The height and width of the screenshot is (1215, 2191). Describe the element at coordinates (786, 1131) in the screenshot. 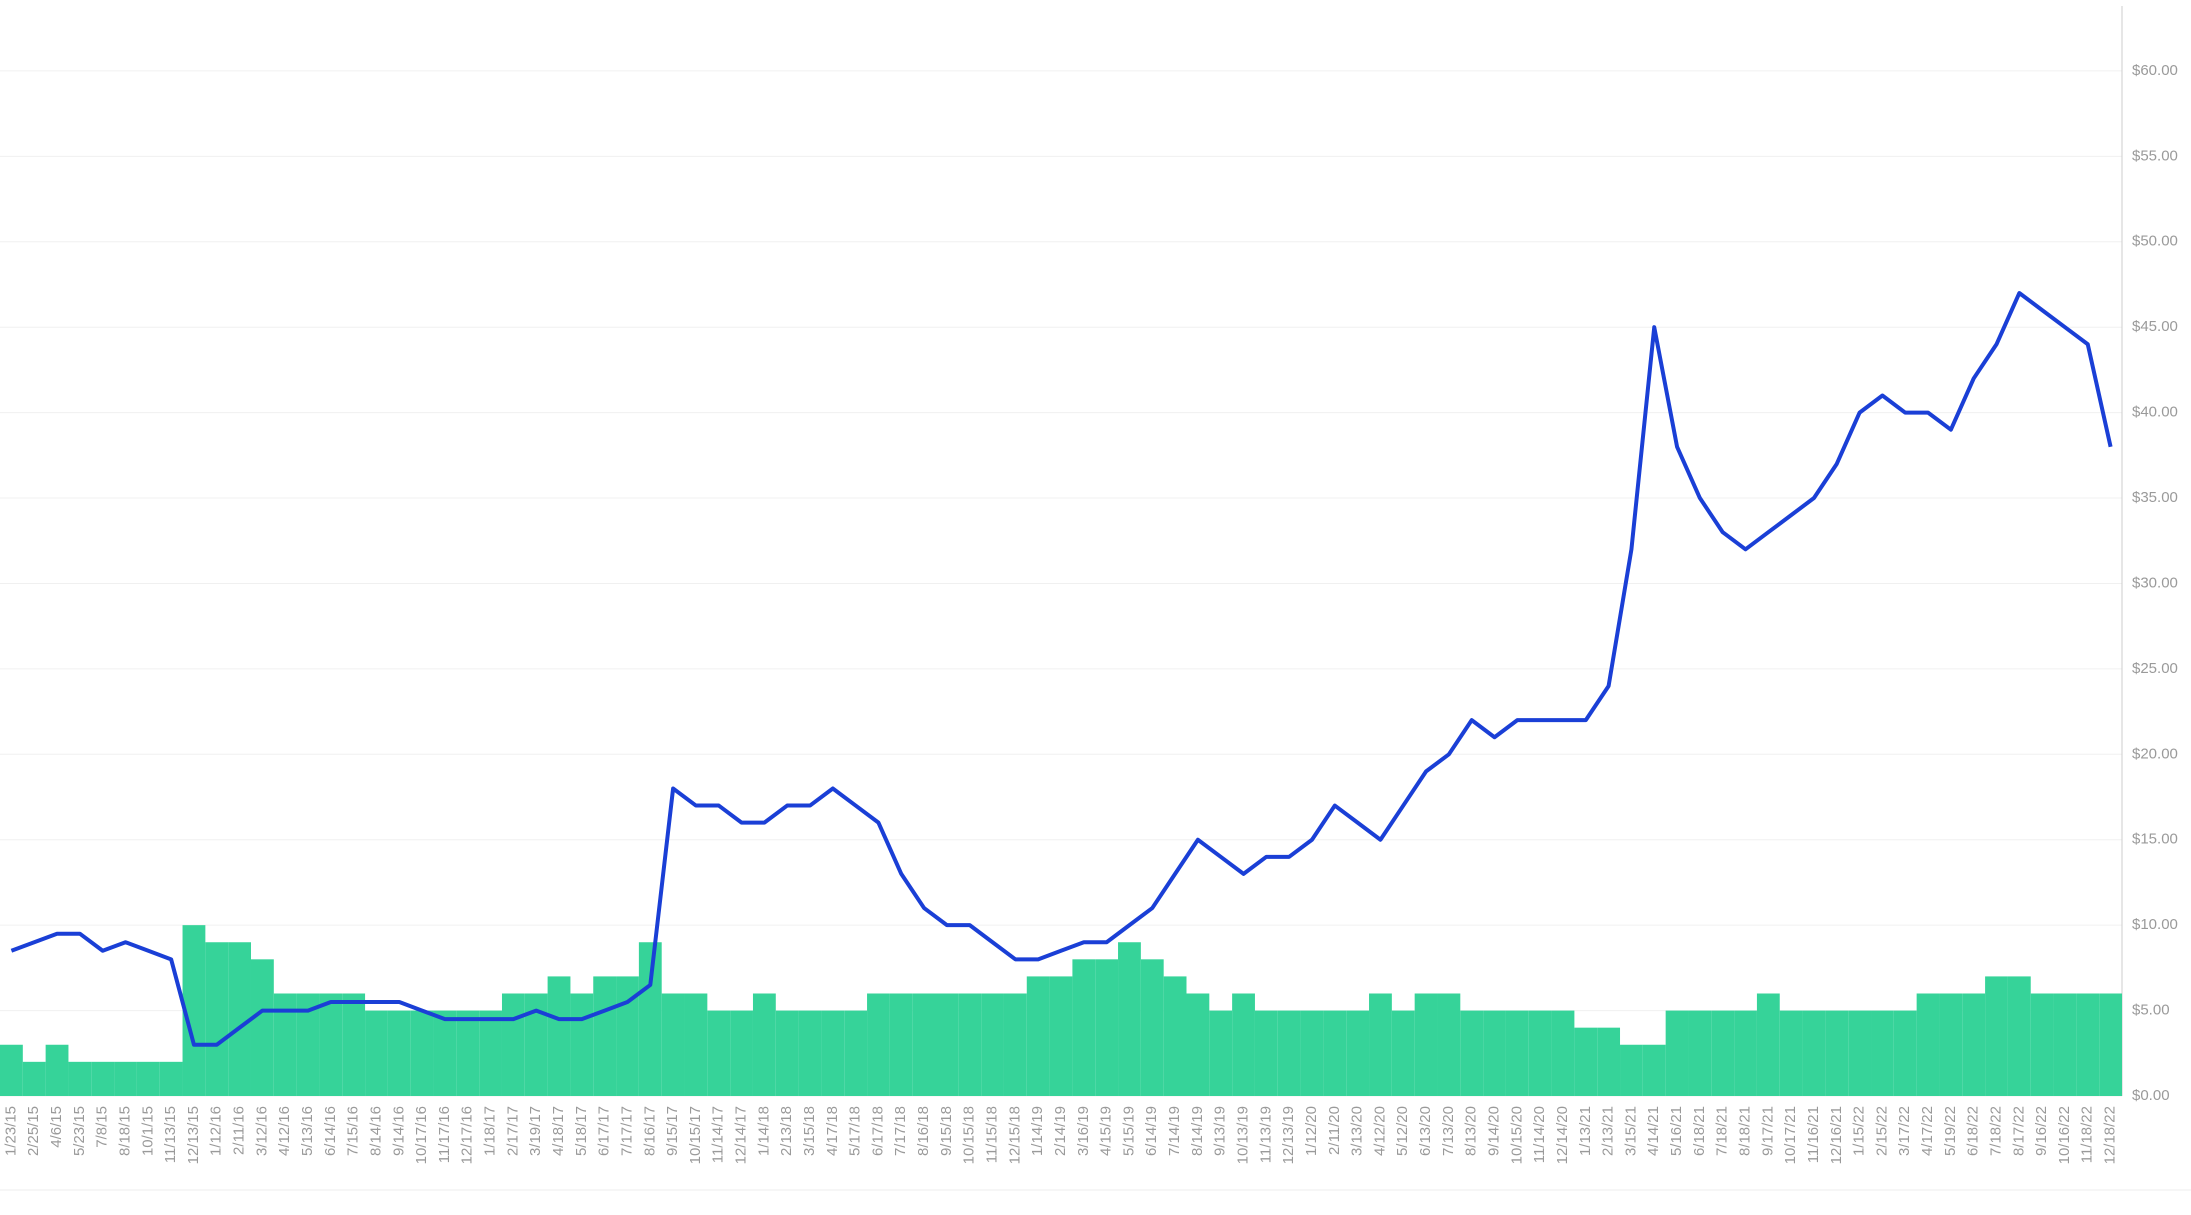

I see `x-tick-label: 2/13/18` at that location.